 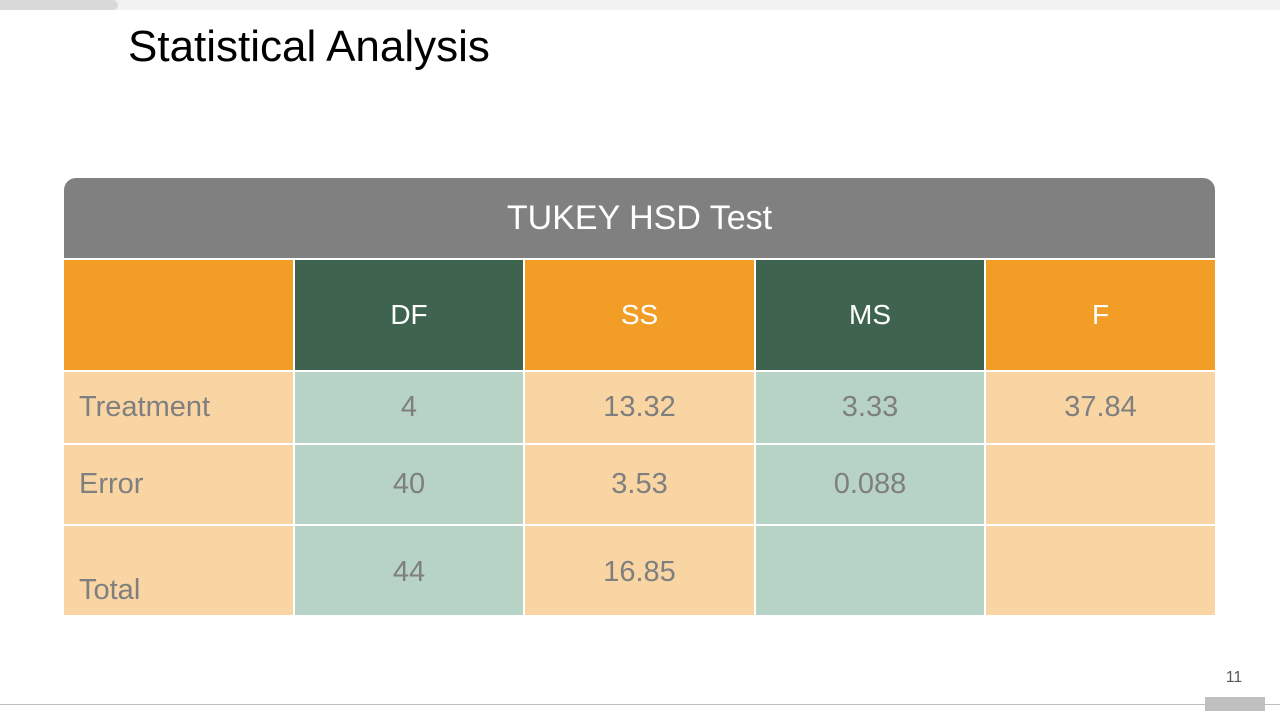 I want to click on header-cell: DF, so click(x=409, y=315).